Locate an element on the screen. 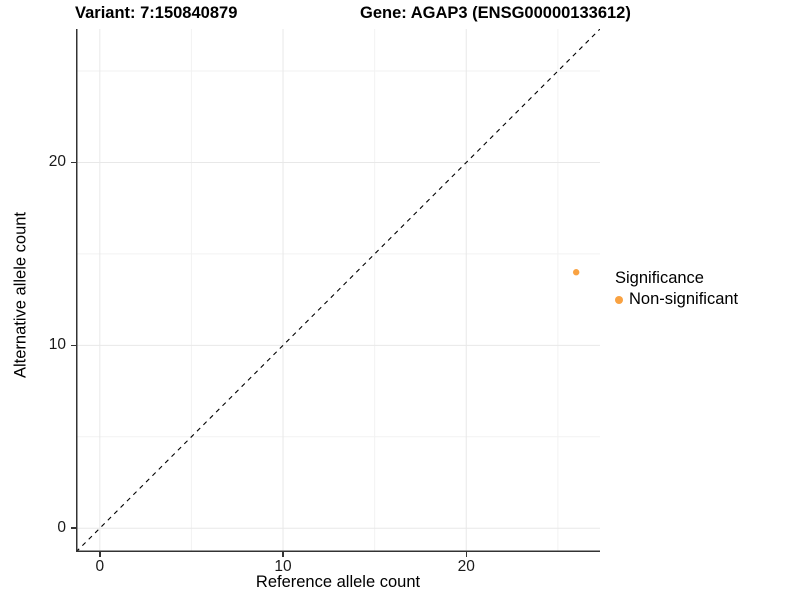 The height and width of the screenshot is (600, 800). legend-item-non-significant: Non-significant is located at coordinates (676, 299).